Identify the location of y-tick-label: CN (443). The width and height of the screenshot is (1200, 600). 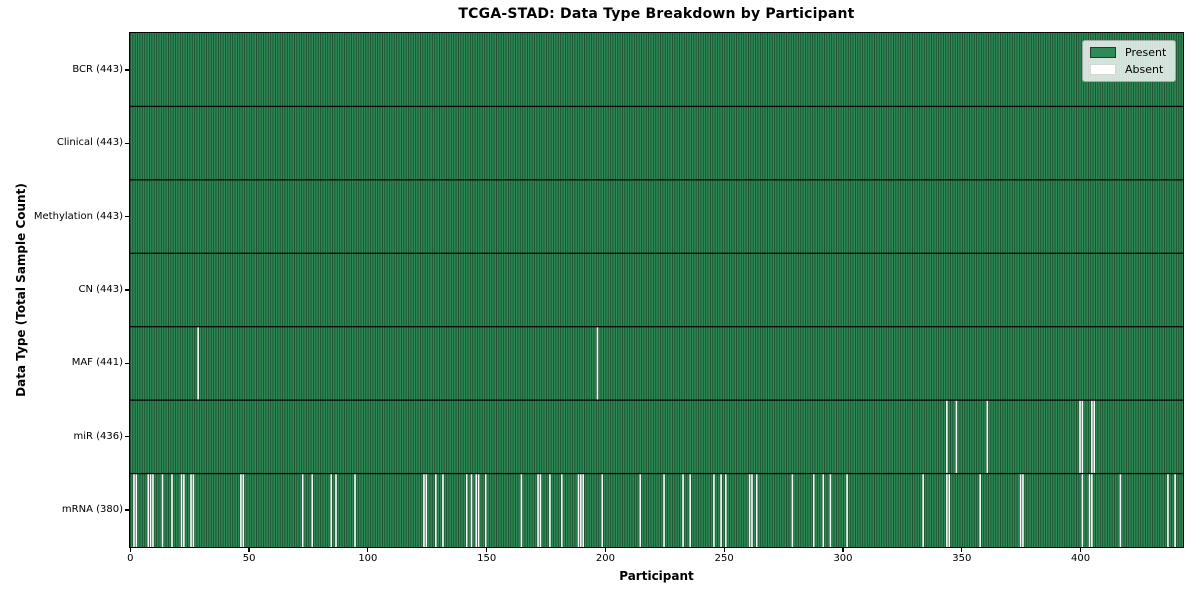
(100, 289).